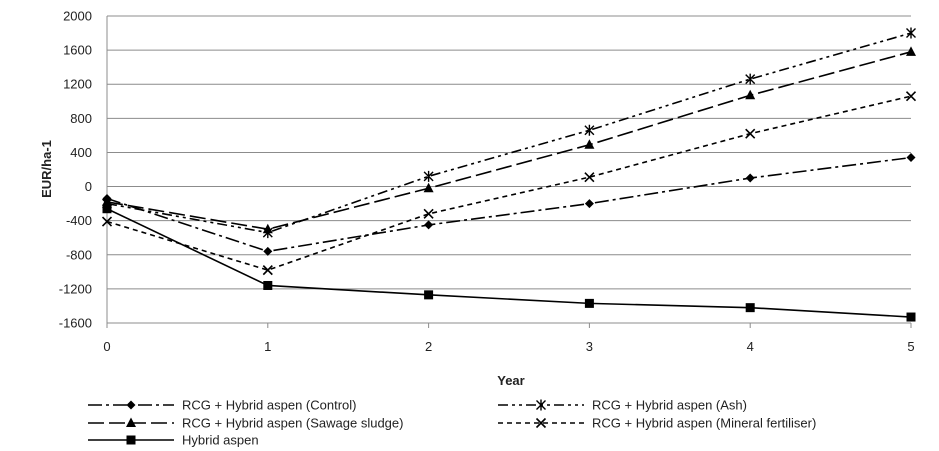 Image resolution: width=939 pixels, height=451 pixels. Describe the element at coordinates (106, 346) in the screenshot. I see `x-tick-label: 0` at that location.